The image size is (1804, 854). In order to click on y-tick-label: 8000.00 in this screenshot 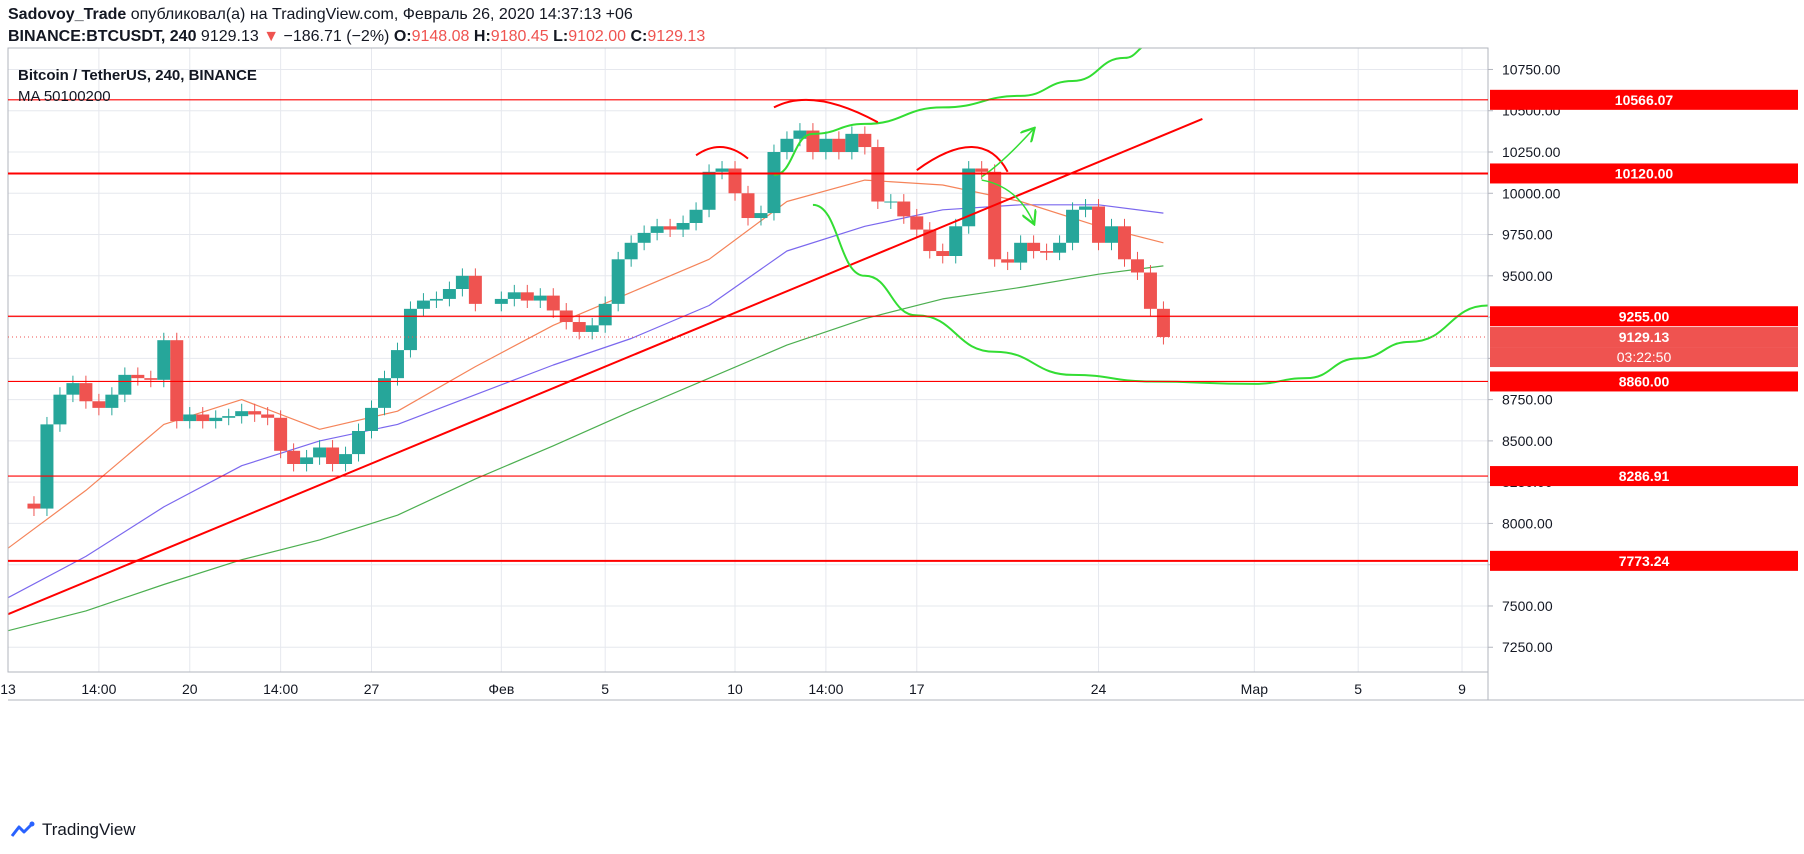, I will do `click(1527, 523)`.